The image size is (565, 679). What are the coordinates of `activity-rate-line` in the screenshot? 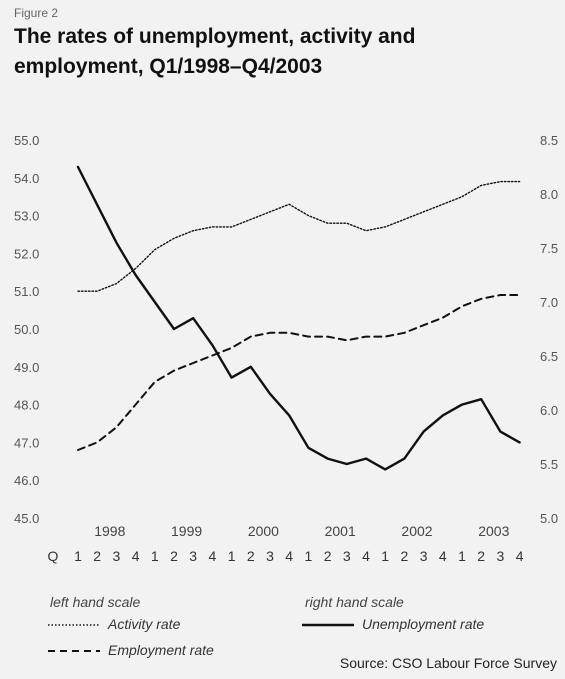 It's located at (299, 236).